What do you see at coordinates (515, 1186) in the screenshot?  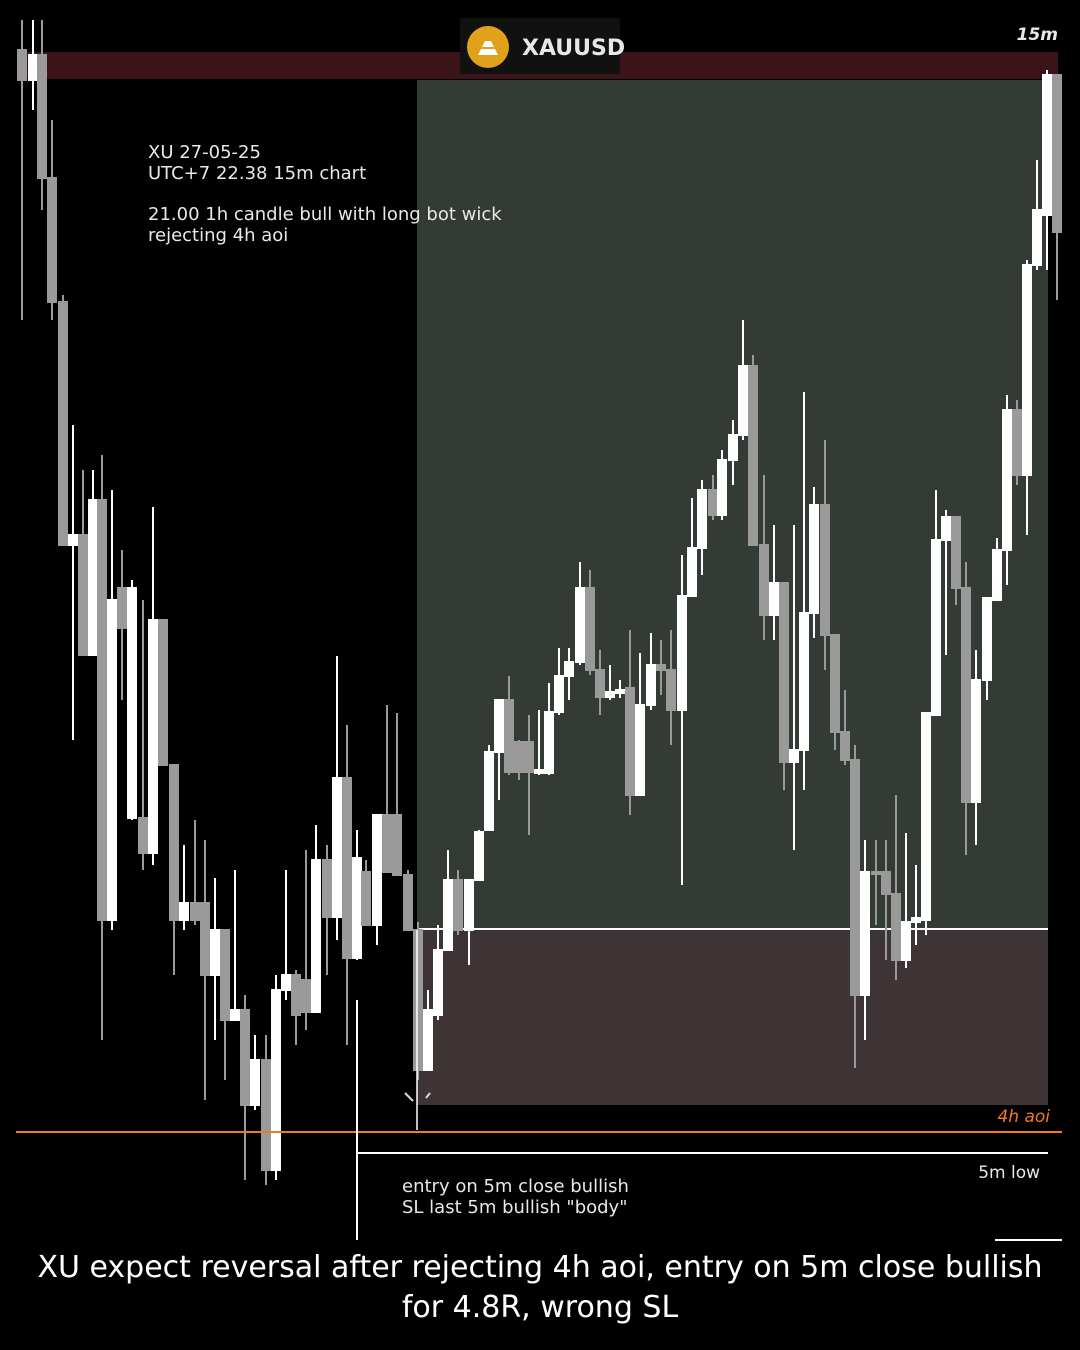 I see `entry-note: entry on 5m close bullish` at bounding box center [515, 1186].